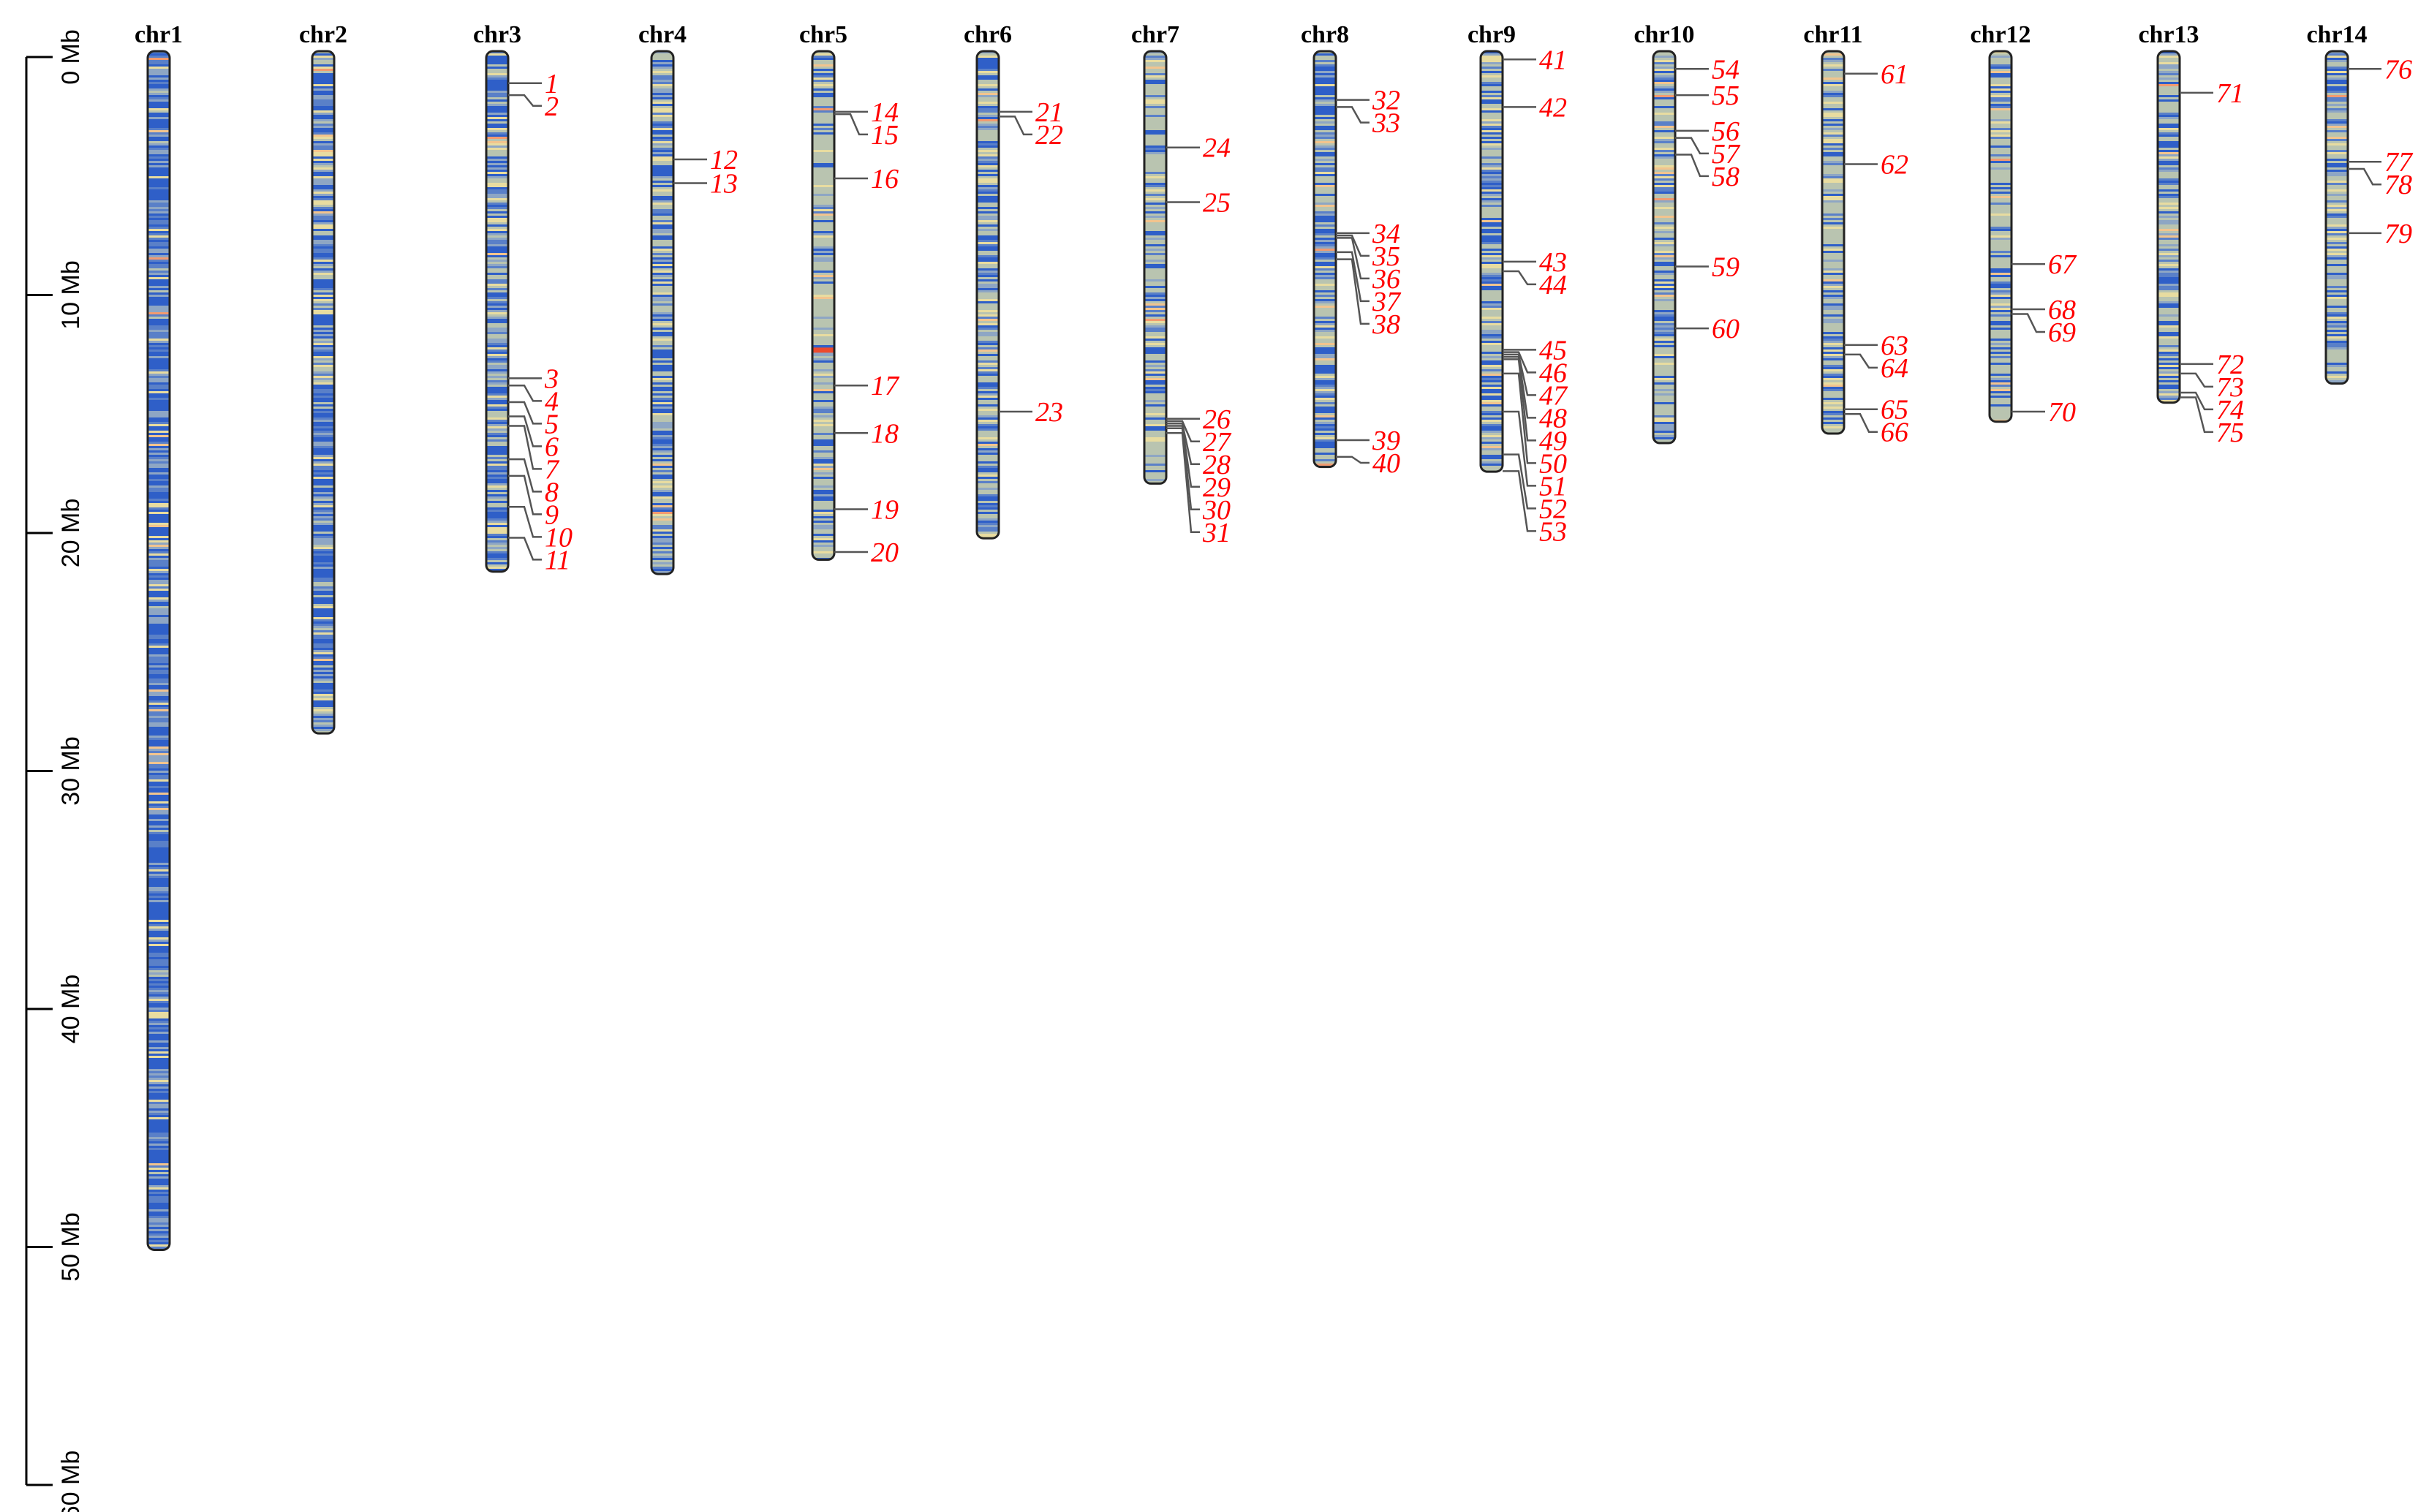 This screenshot has width=2429, height=1512. Describe the element at coordinates (2399, 162) in the screenshot. I see `gene-label: 77` at that location.